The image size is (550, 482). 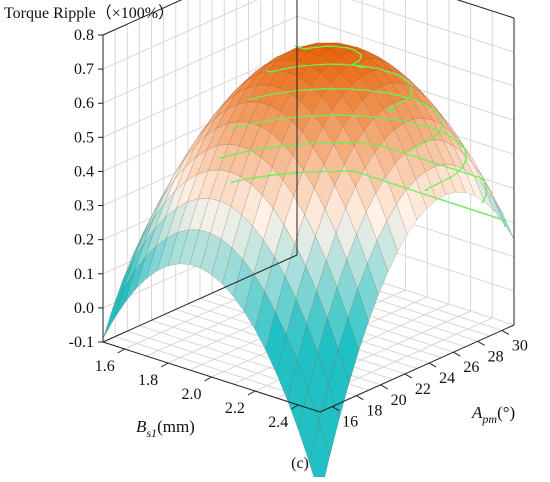 What do you see at coordinates (84, 103) in the screenshot?
I see `z-tick-label: 0.6` at bounding box center [84, 103].